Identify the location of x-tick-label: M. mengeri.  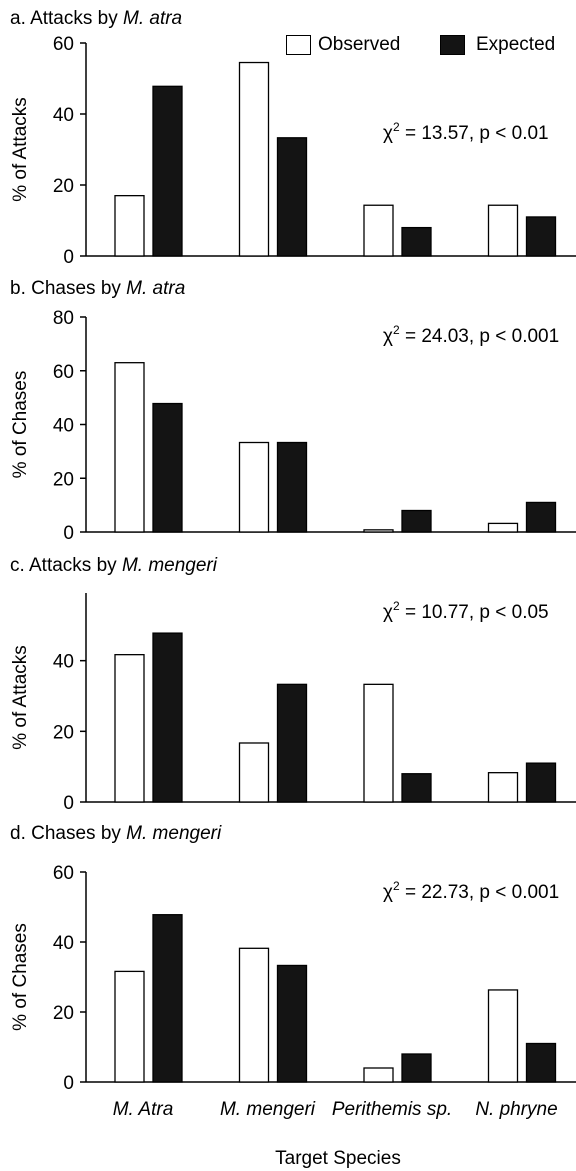
(268, 1109).